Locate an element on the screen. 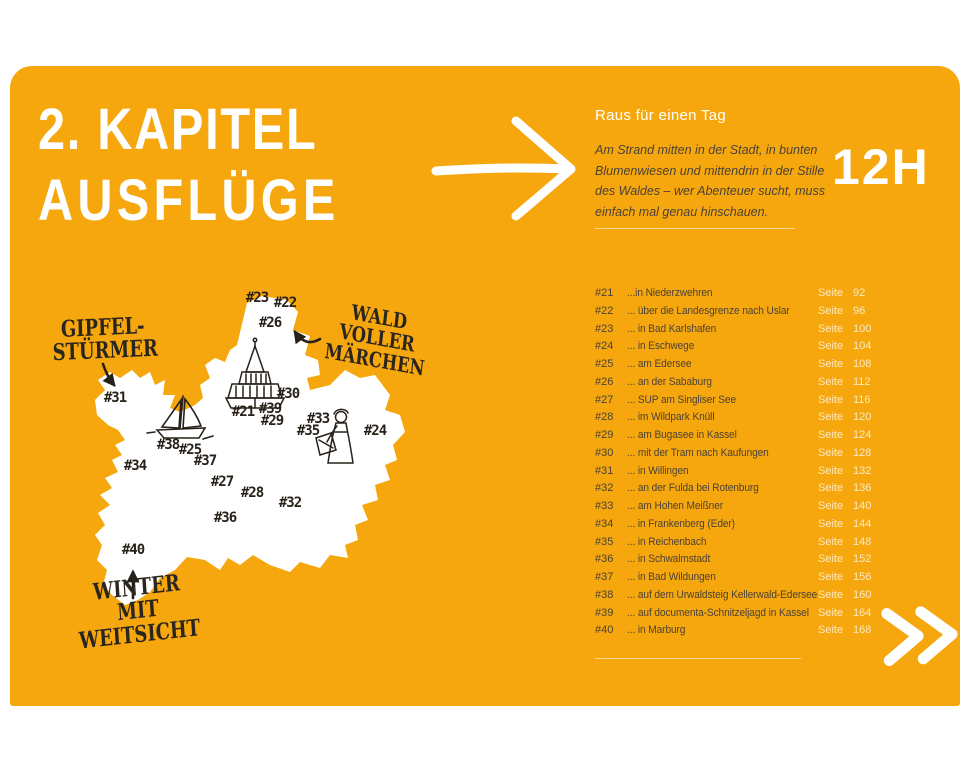  divider-under-toc is located at coordinates (698, 658).